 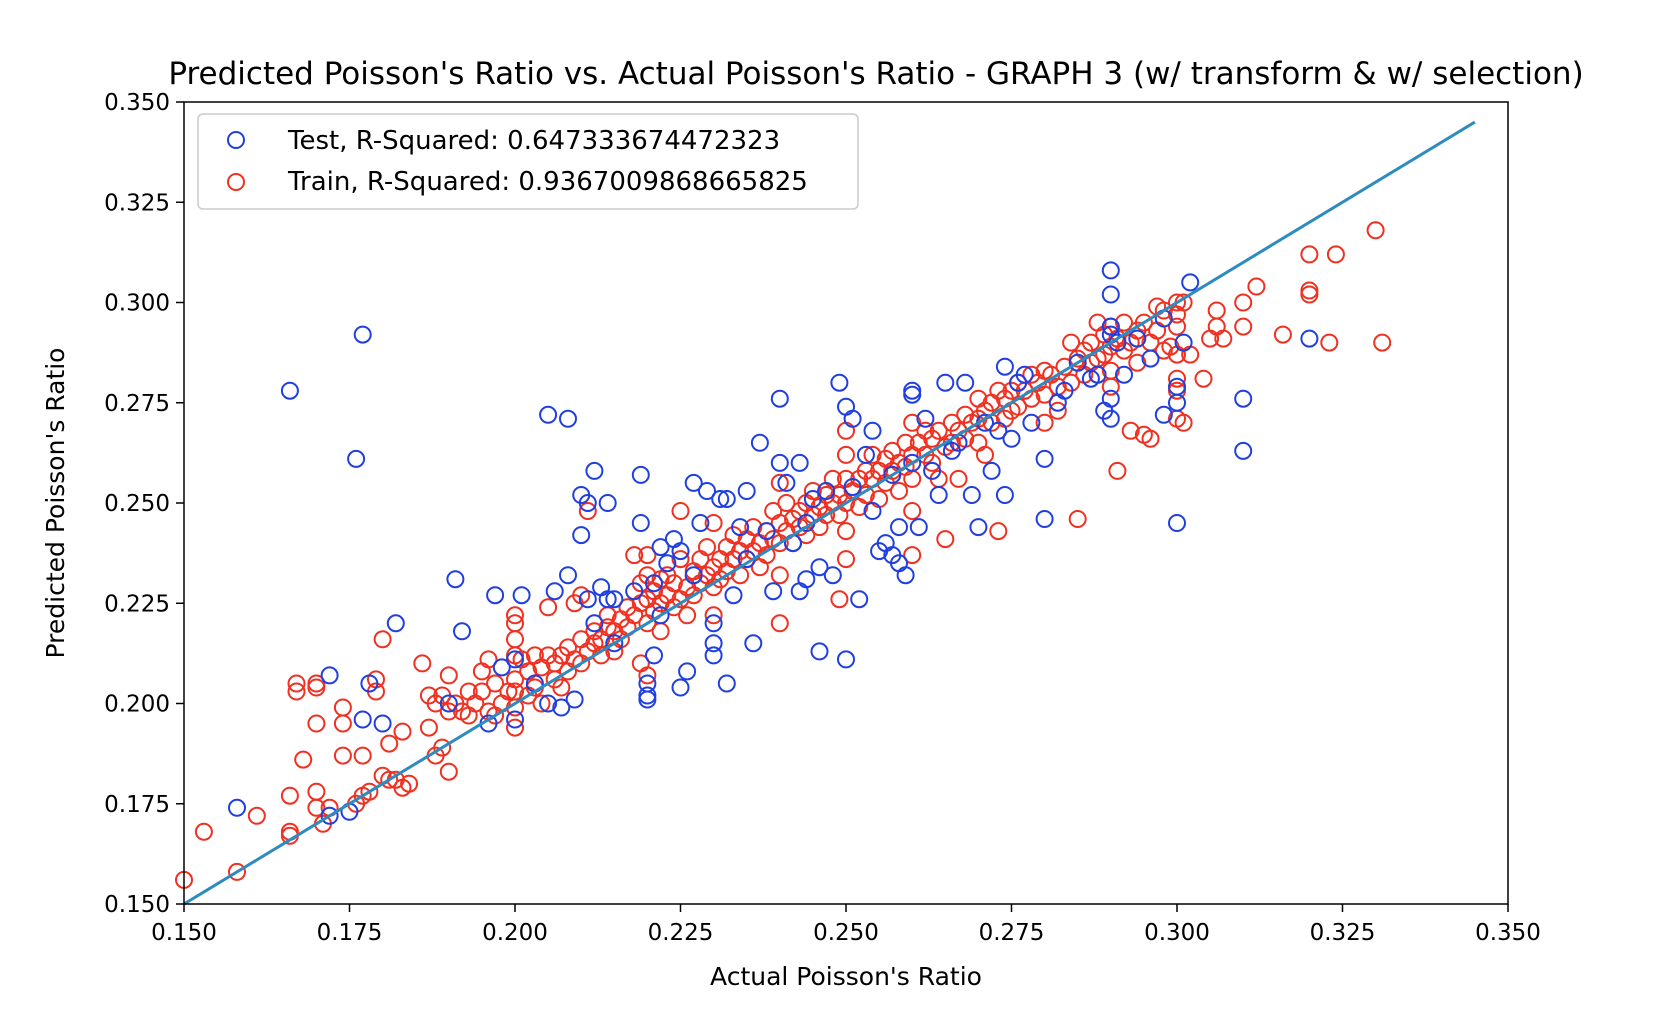 I want to click on x-tick-label: 0.325, so click(x=1343, y=933).